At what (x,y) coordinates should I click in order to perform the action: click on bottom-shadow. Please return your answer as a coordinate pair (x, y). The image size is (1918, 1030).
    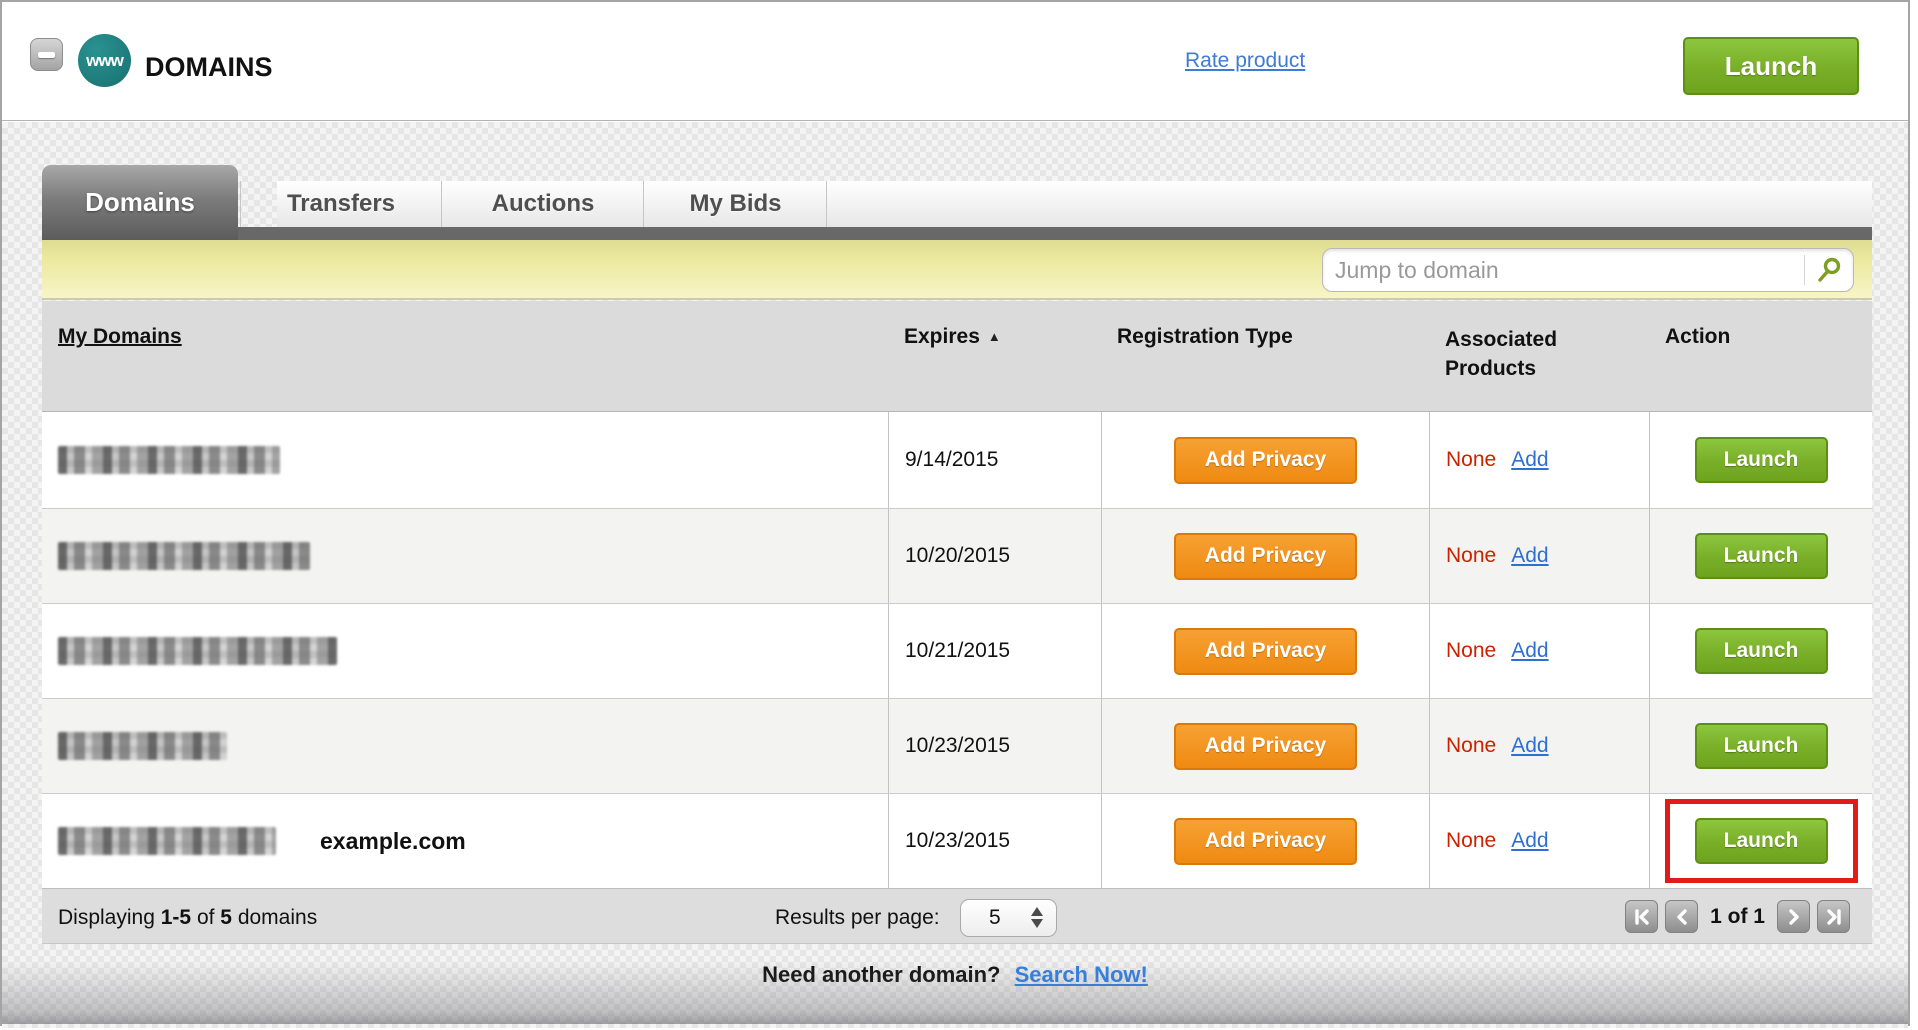
    Looking at the image, I should click on (955, 992).